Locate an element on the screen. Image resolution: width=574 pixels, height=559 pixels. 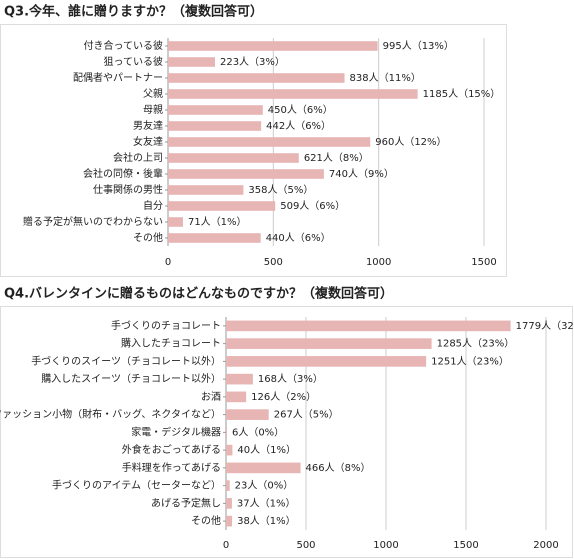
value-label: 995人（13%） is located at coordinates (418, 46).